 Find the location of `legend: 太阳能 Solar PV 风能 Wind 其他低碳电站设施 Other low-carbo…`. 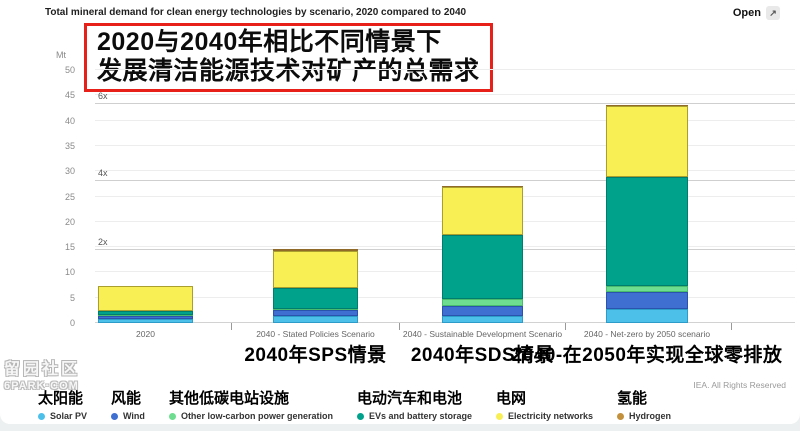

legend: 太阳能 Solar PV 风能 Wind 其他低碳电站设施 Other low-carbo… is located at coordinates (415, 404).